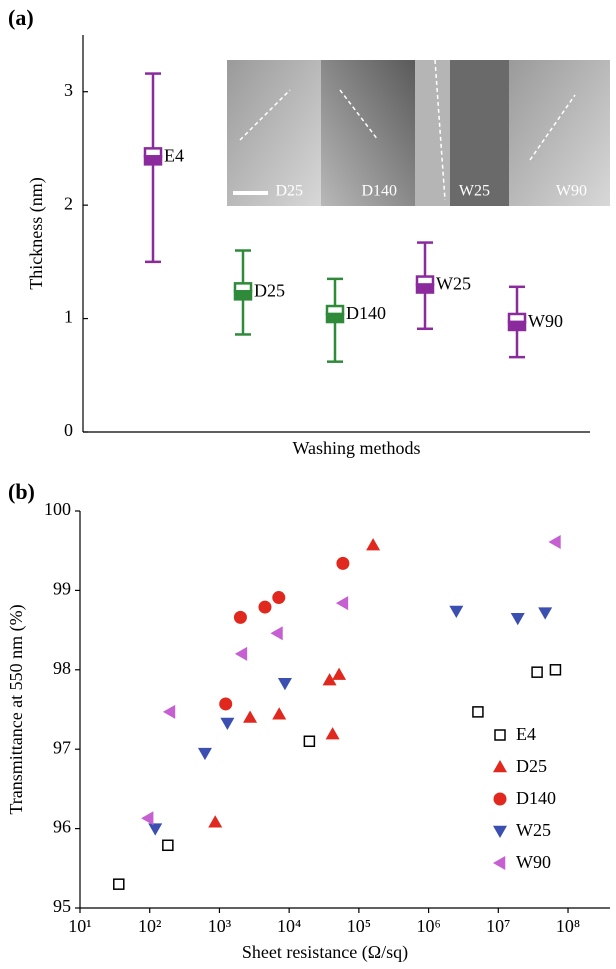  What do you see at coordinates (68, 430) in the screenshot?
I see `y-tick-label: 0` at bounding box center [68, 430].